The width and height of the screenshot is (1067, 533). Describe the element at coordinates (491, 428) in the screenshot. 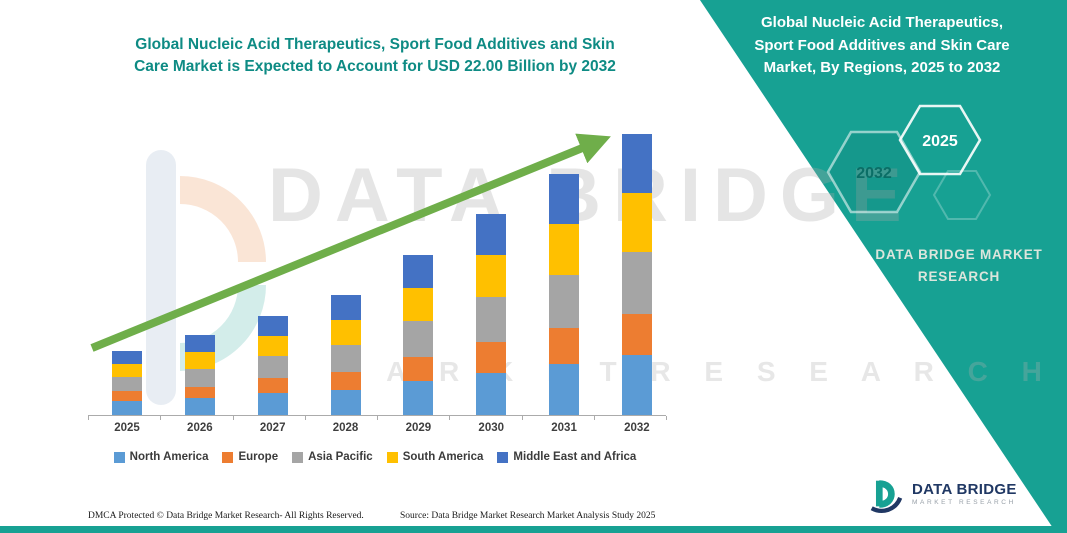

I see `x-label-2030: 2030` at that location.